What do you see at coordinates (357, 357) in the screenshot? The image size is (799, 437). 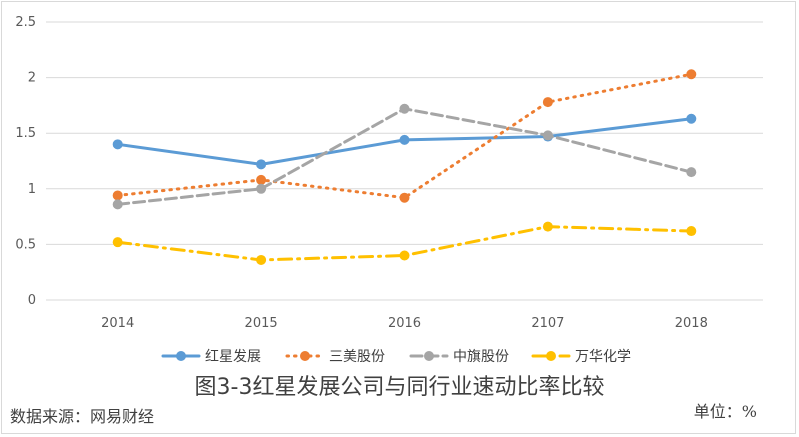 I see `legend-label-2: 三美股份` at bounding box center [357, 357].